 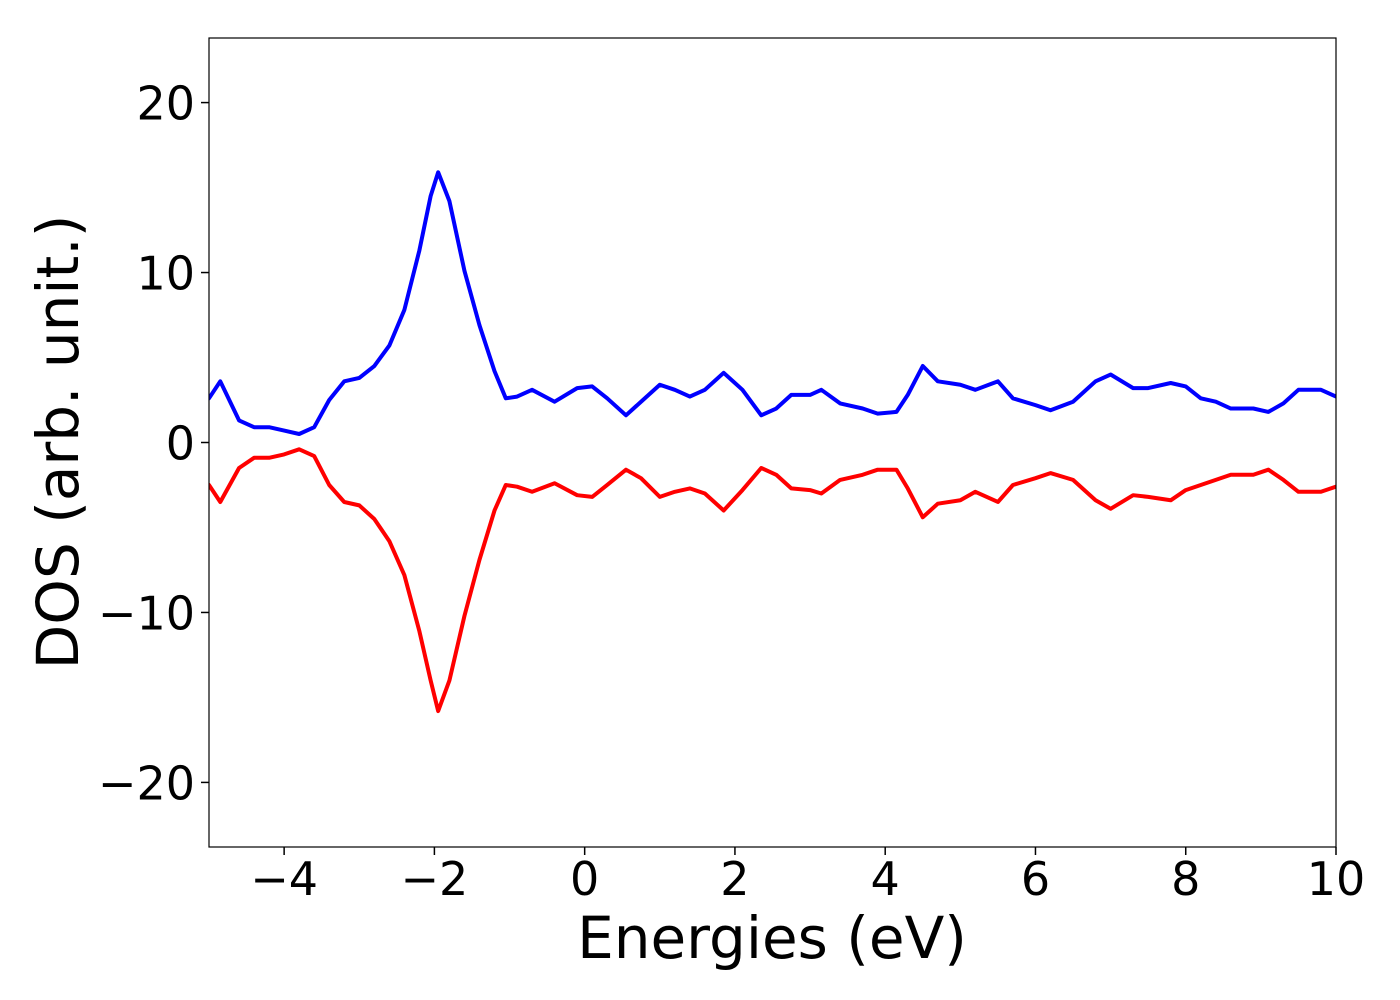 I want to click on y-tick-label: −10, so click(x=146, y=613).